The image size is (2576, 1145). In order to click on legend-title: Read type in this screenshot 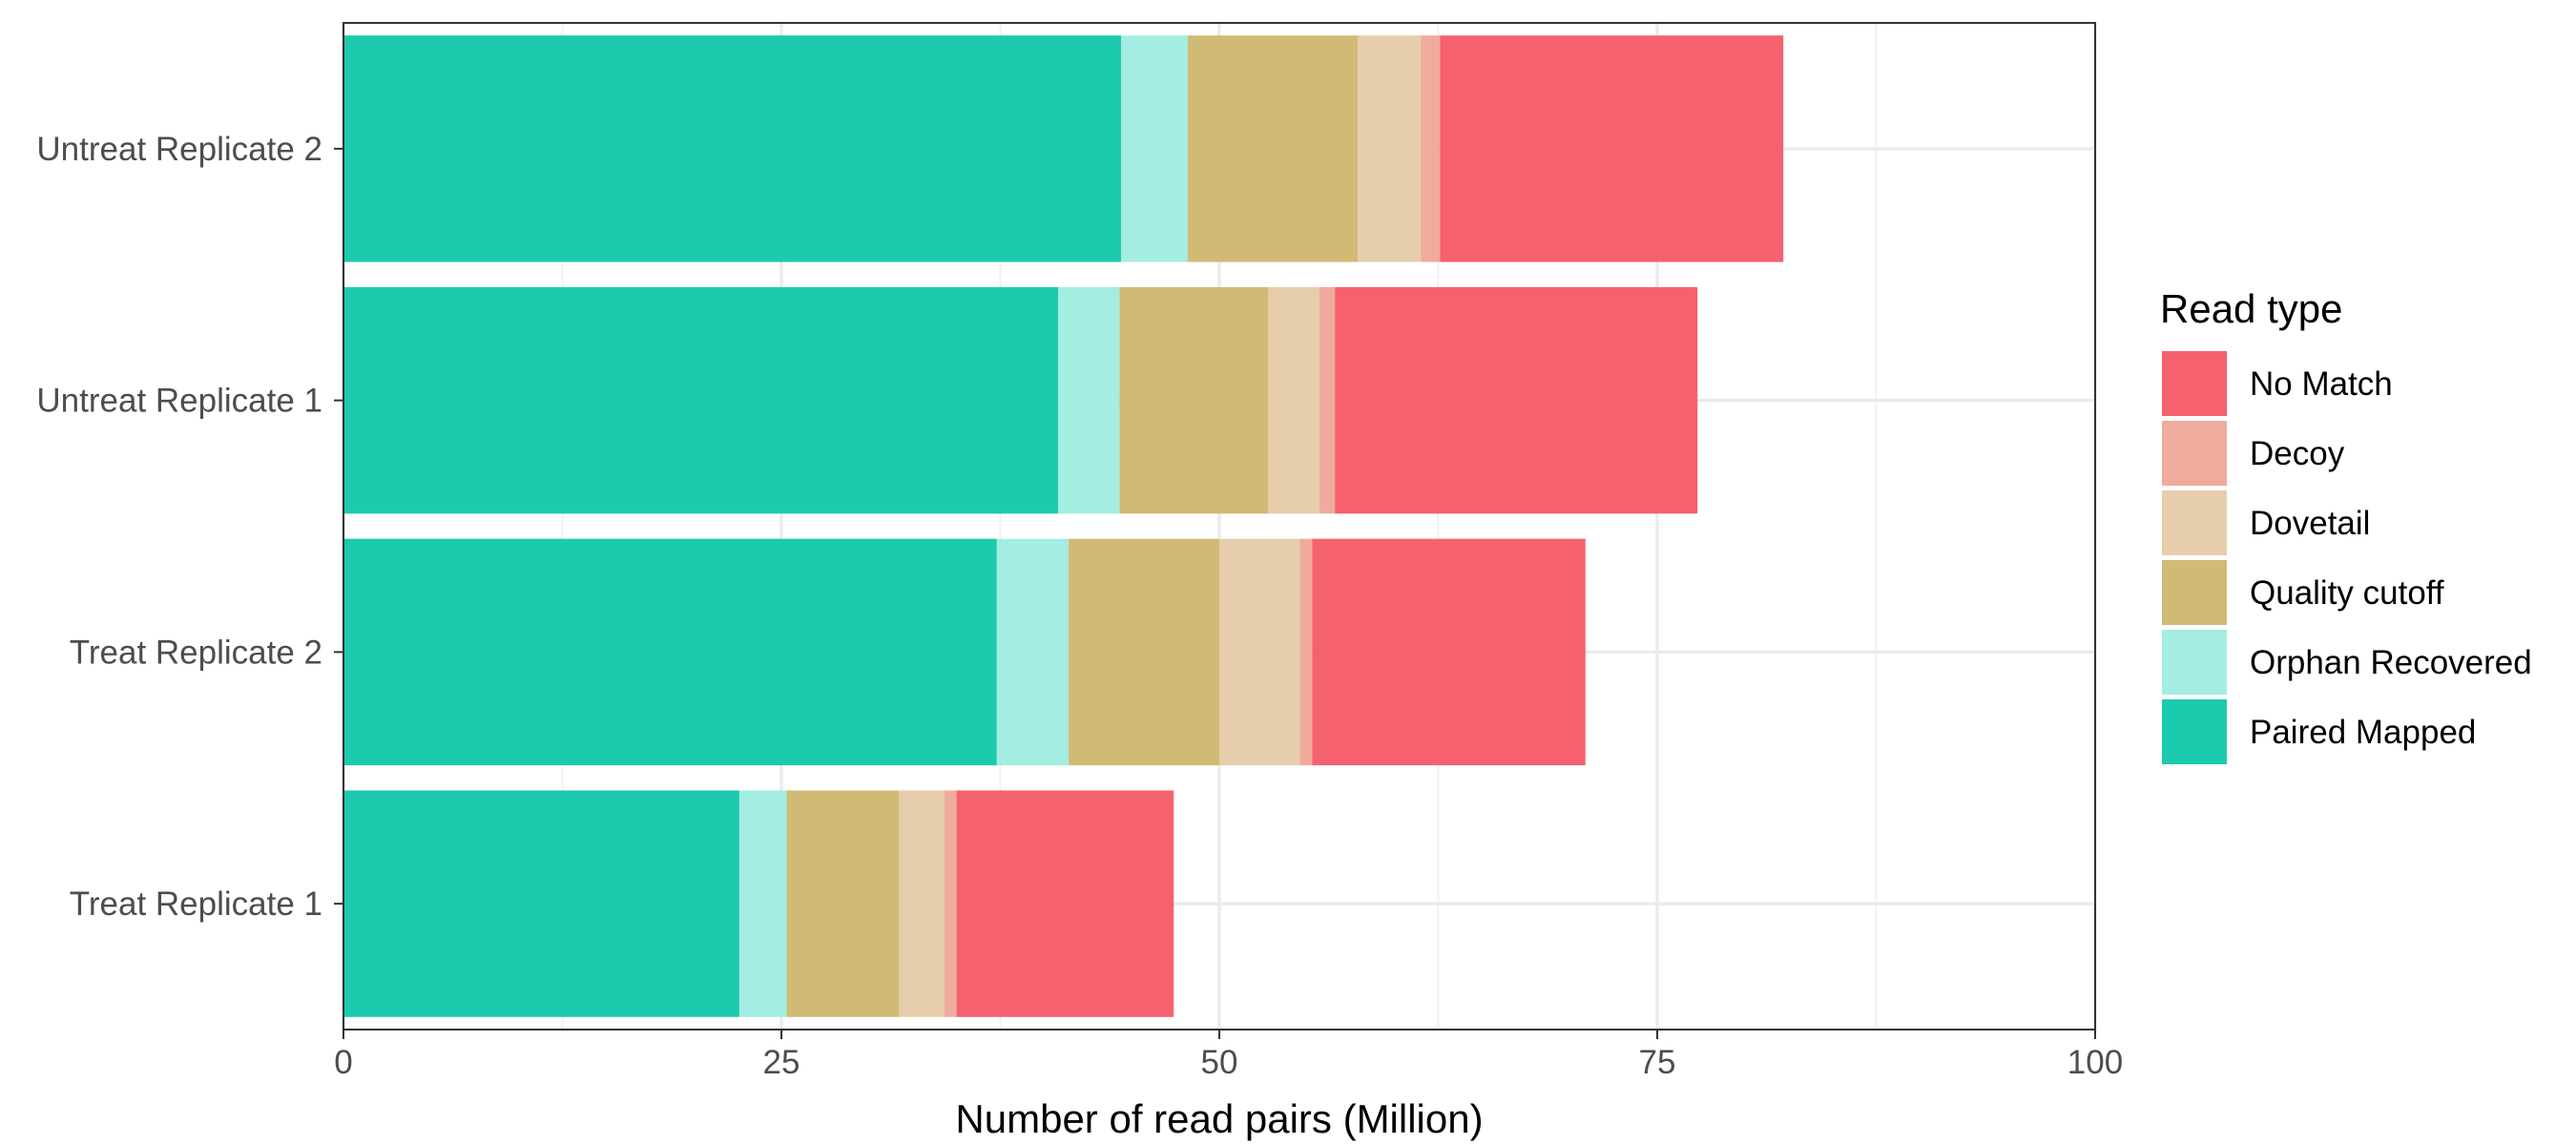, I will do `click(2251, 309)`.